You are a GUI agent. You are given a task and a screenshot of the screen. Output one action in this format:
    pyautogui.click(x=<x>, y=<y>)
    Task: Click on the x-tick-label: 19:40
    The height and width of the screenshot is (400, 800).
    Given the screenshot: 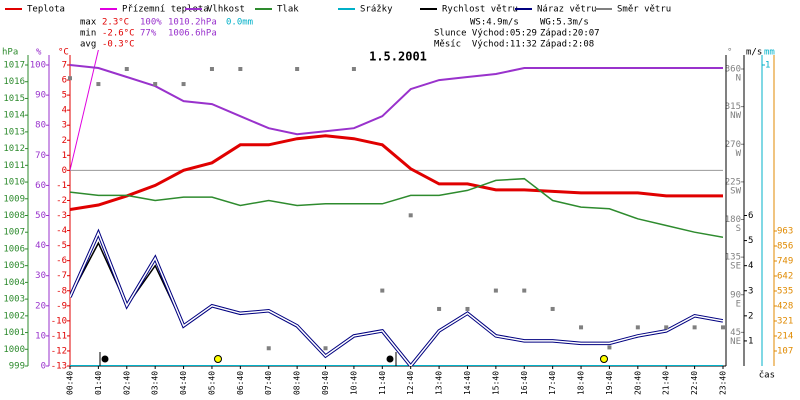 What is the action you would take?
    pyautogui.click(x=609, y=383)
    